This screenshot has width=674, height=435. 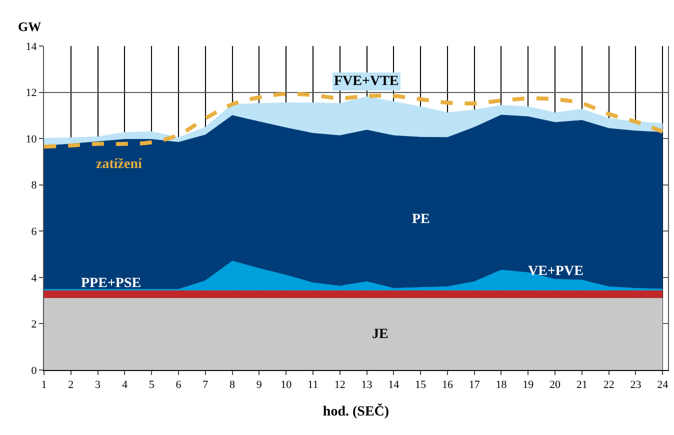 What do you see at coordinates (608, 385) in the screenshot?
I see `x-tick-label: 22` at bounding box center [608, 385].